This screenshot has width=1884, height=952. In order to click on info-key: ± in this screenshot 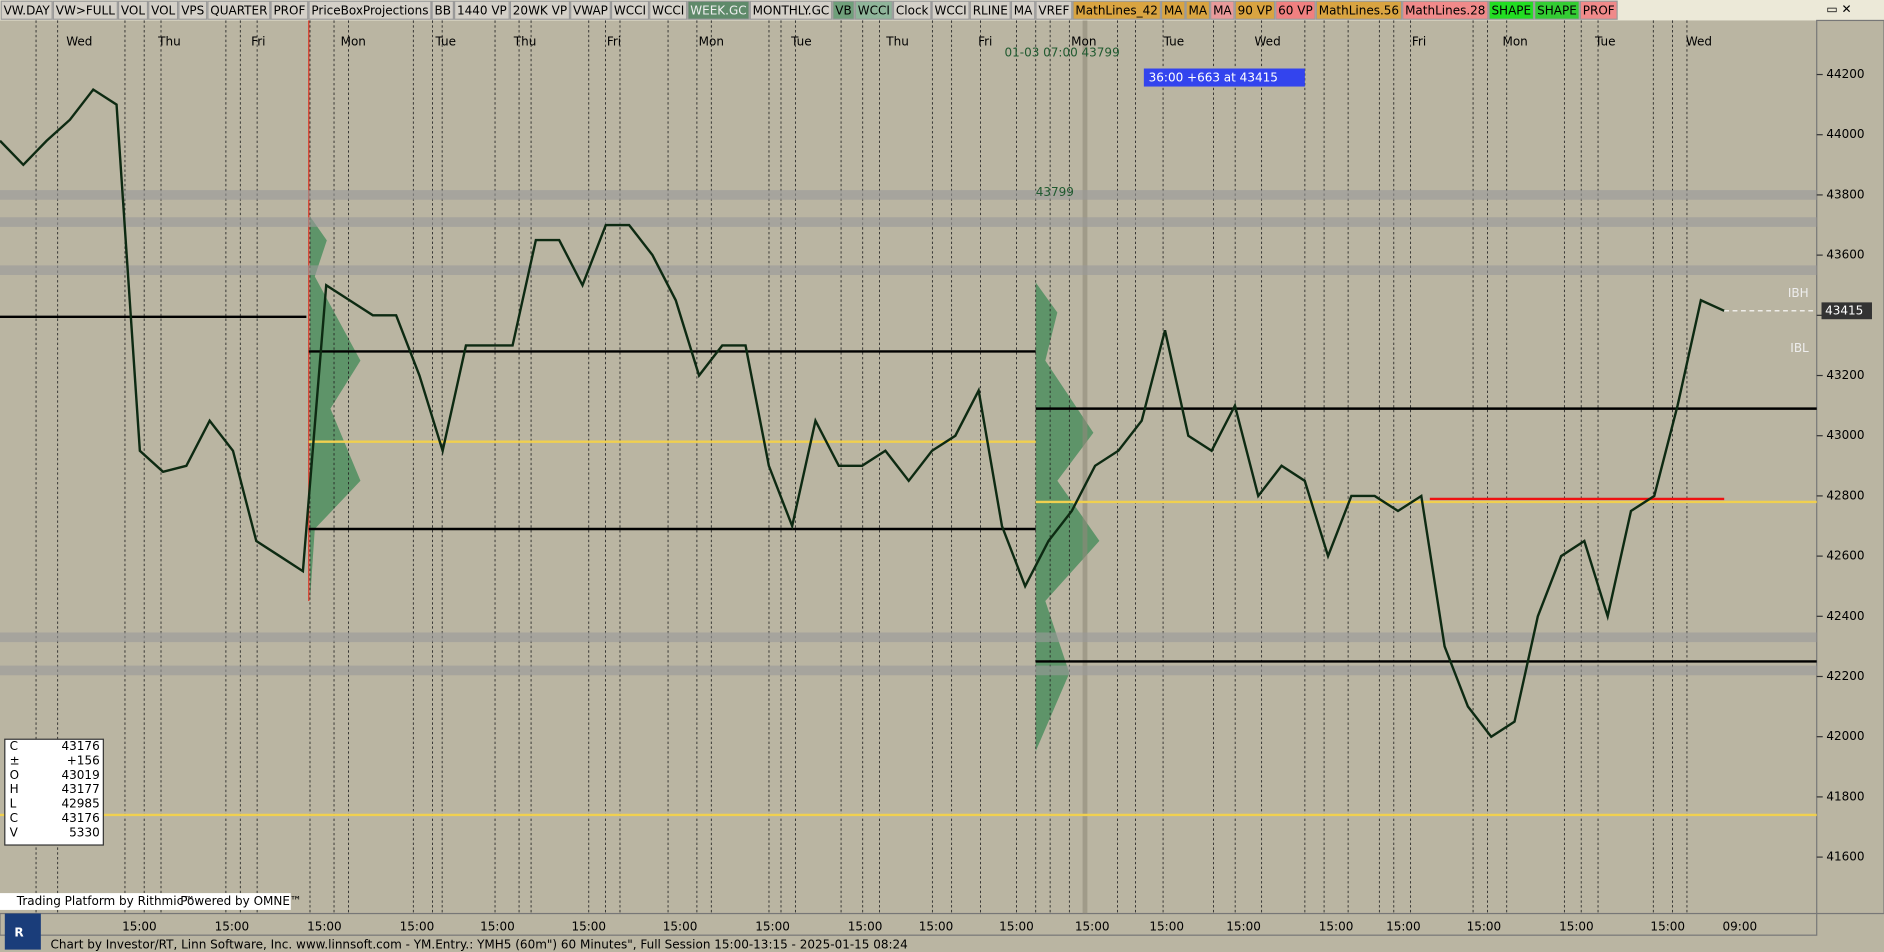, I will do `click(15, 760)`.